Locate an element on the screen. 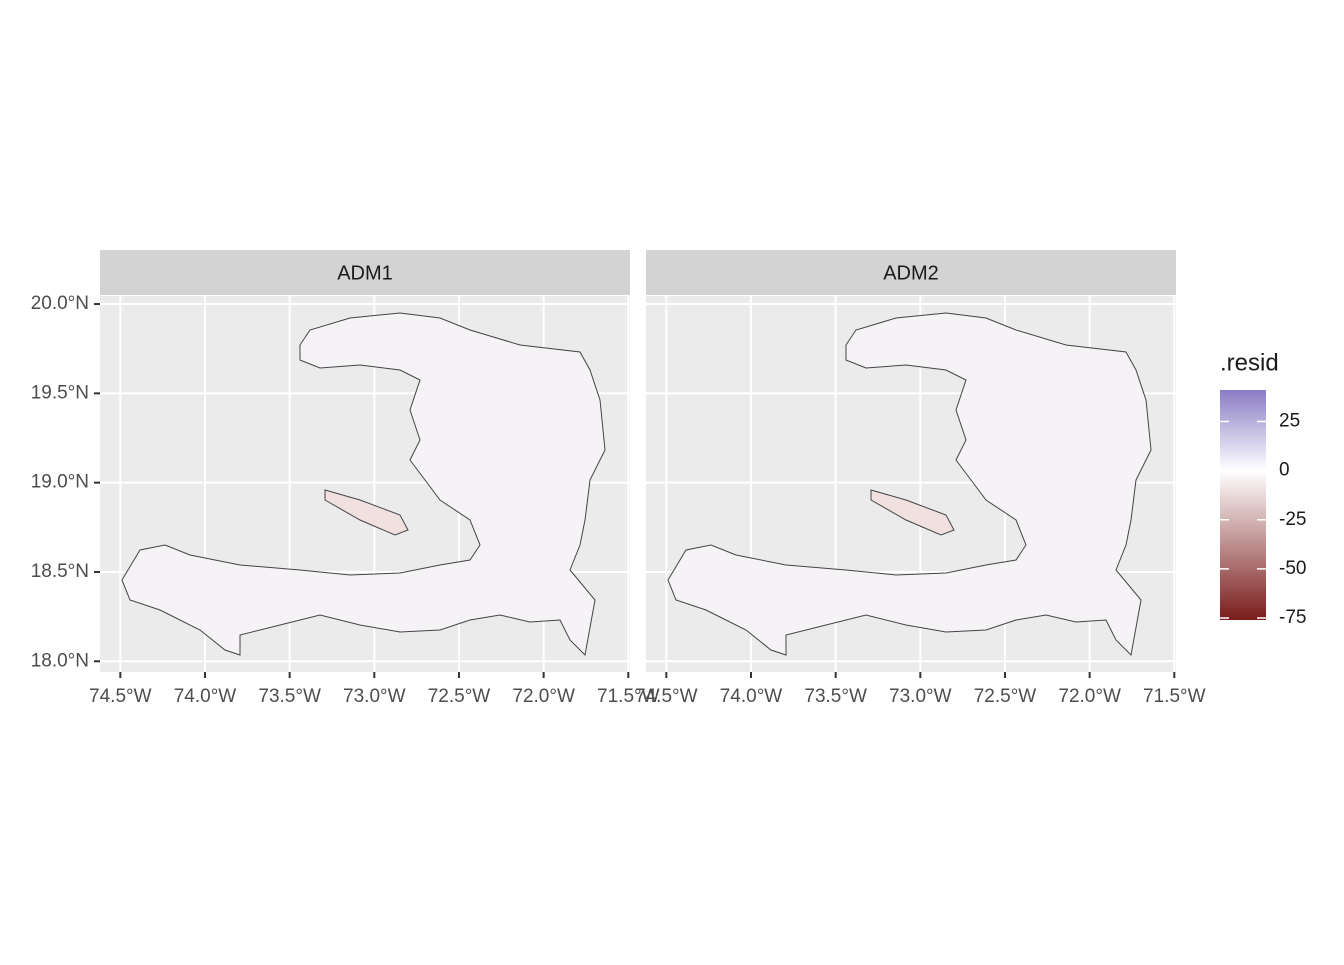 This screenshot has width=1344, height=965. legend-title: .resid is located at coordinates (1249, 362).